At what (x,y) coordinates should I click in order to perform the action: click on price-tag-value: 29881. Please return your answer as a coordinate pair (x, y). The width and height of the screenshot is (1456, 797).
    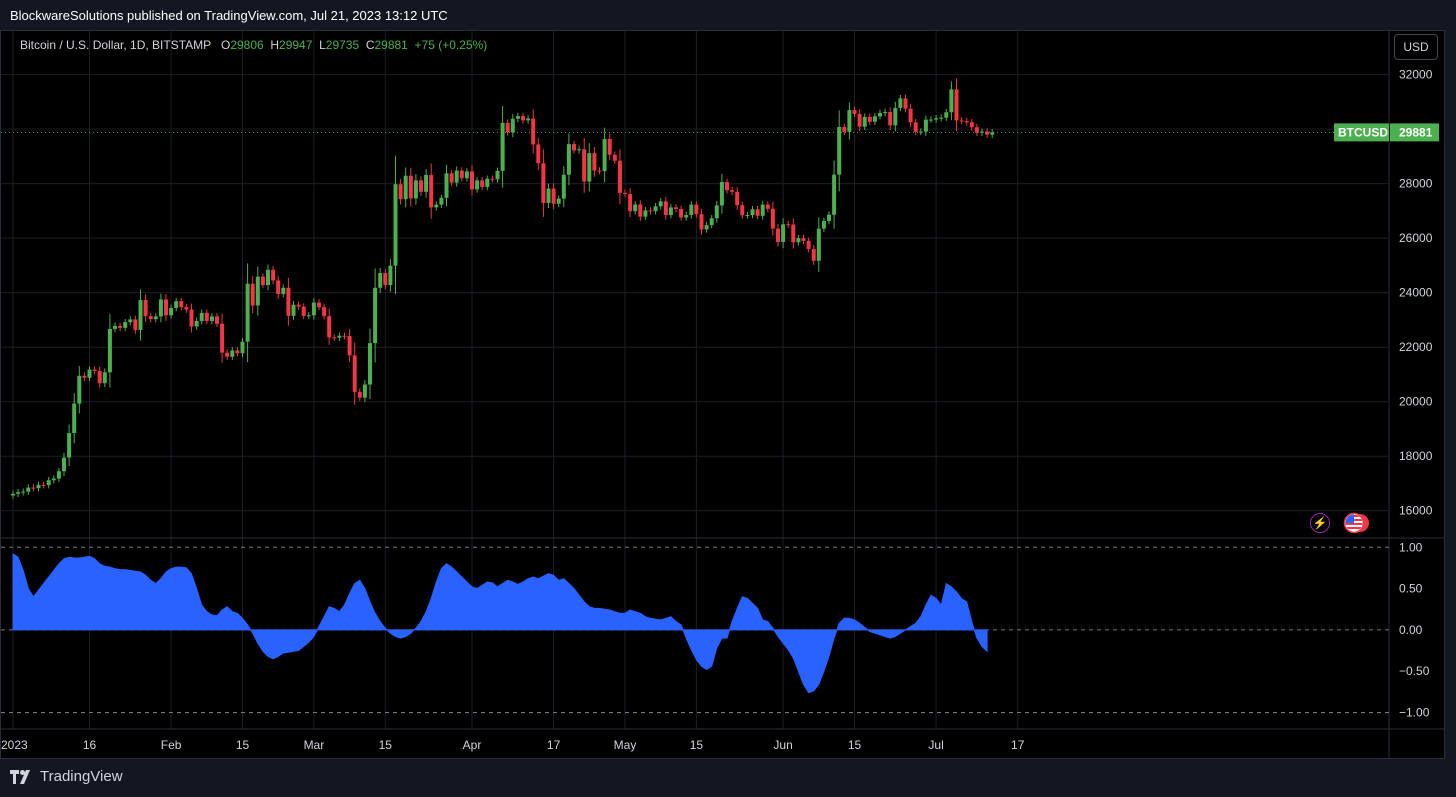
    Looking at the image, I should click on (1416, 132).